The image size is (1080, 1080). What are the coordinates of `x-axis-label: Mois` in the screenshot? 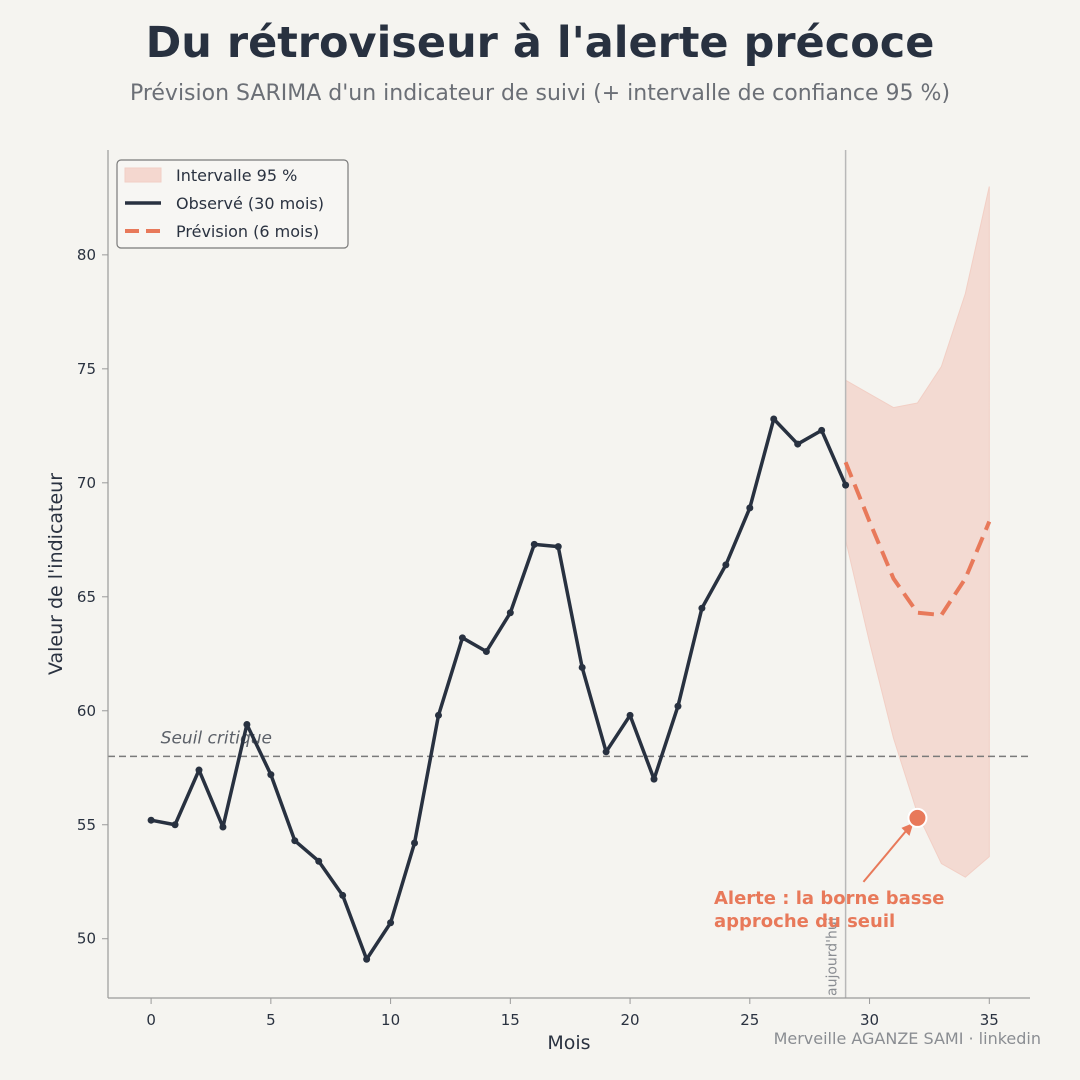 It's located at (568, 1043).